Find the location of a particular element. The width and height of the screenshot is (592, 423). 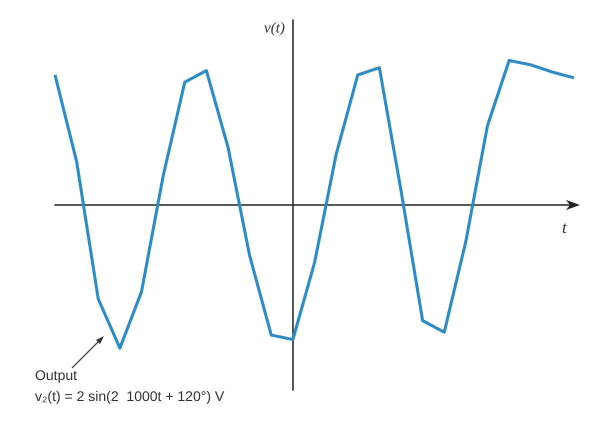

text: v₂(t) = 2 sin(2 1000t + 120°) V is located at coordinates (130, 396).